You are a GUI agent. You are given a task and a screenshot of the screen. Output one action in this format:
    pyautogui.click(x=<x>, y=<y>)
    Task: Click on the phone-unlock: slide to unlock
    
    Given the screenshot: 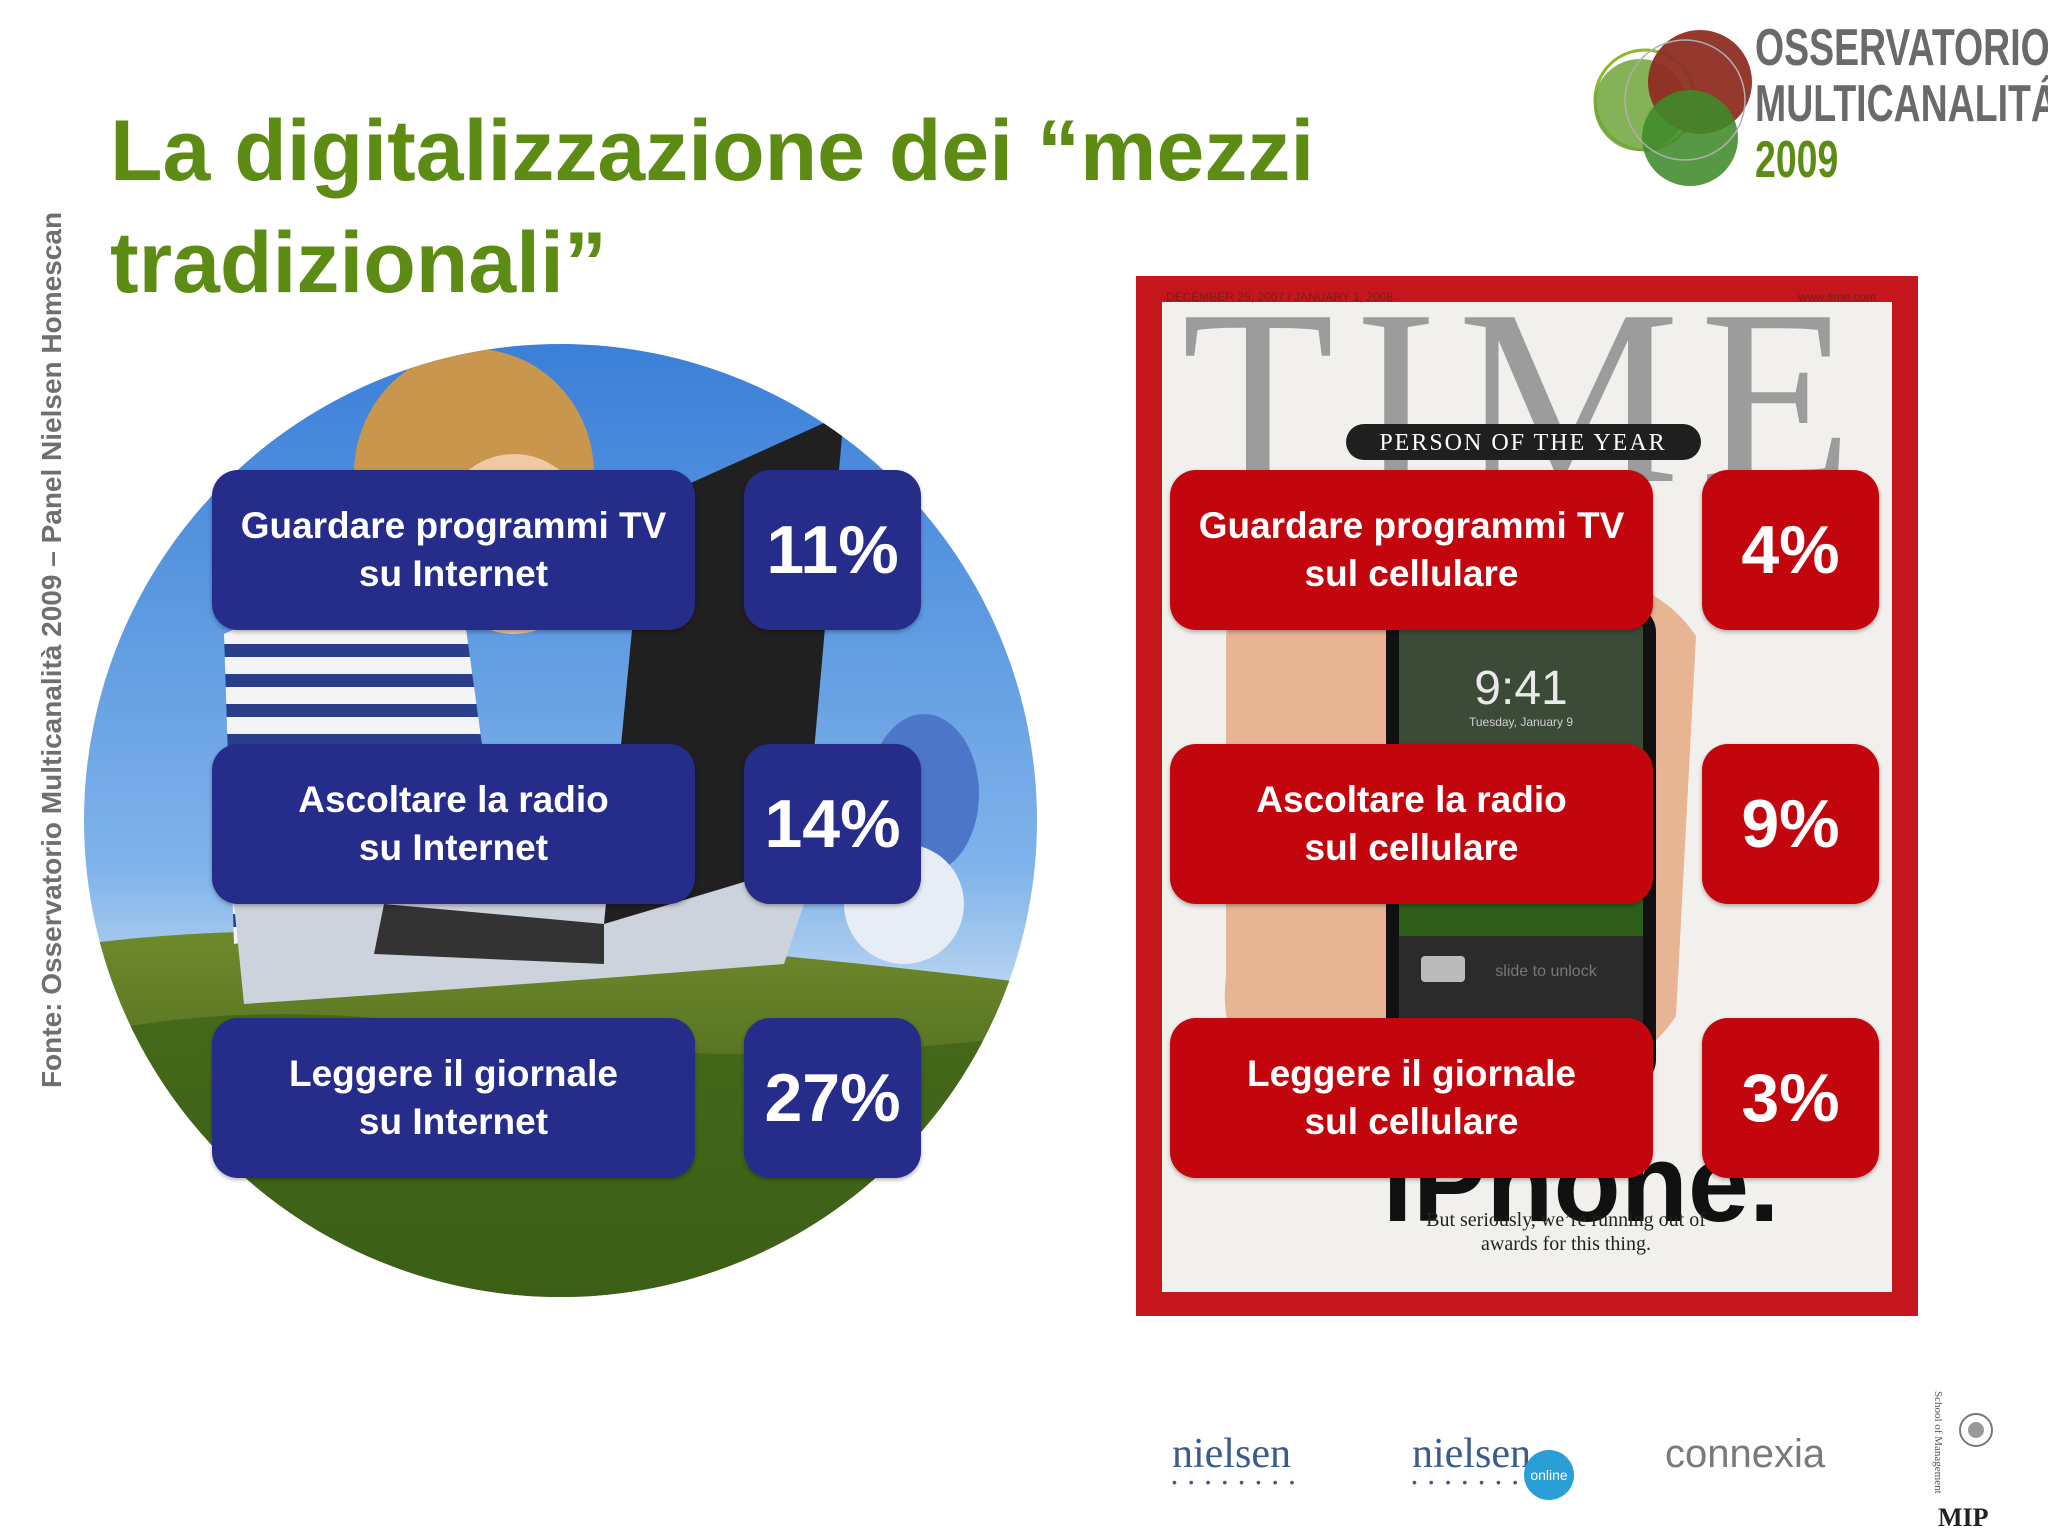 What is the action you would take?
    pyautogui.click(x=1546, y=971)
    